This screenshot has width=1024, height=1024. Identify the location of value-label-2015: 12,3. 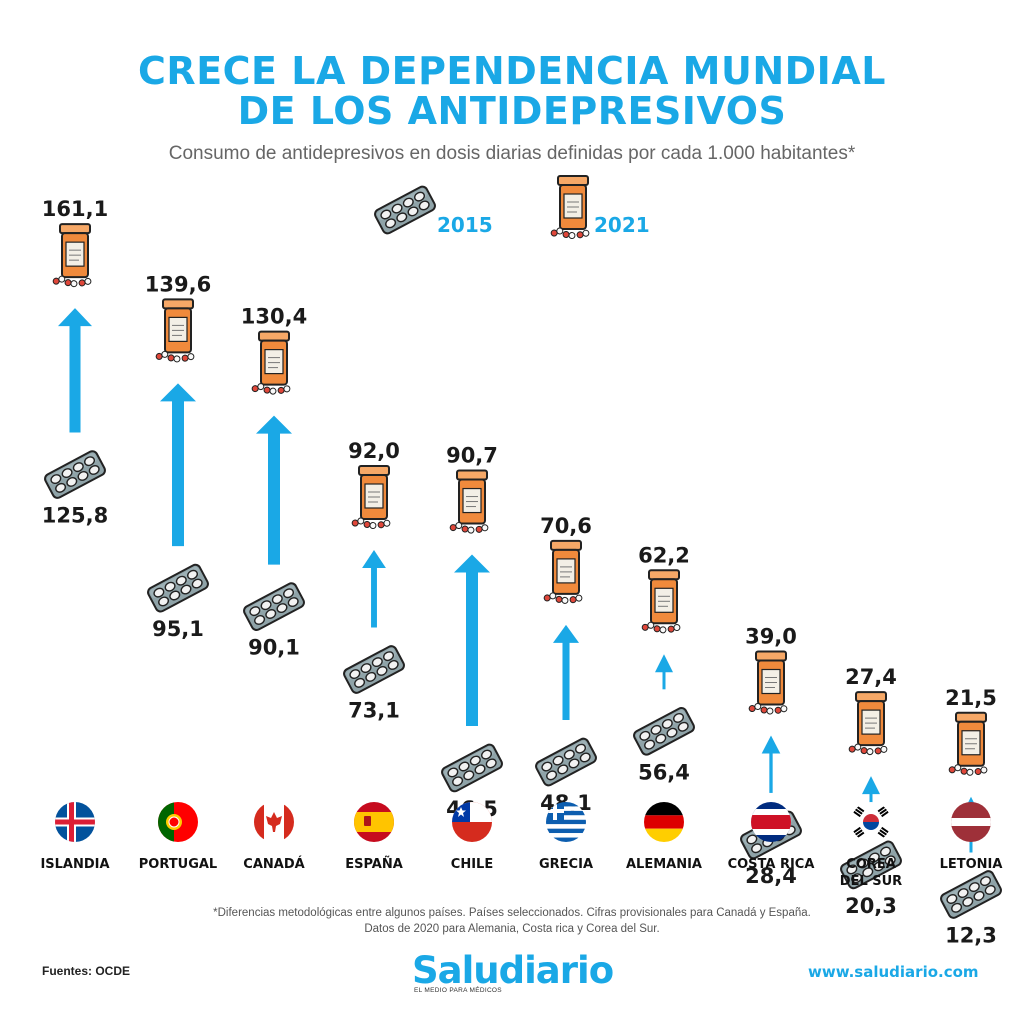
(971, 935).